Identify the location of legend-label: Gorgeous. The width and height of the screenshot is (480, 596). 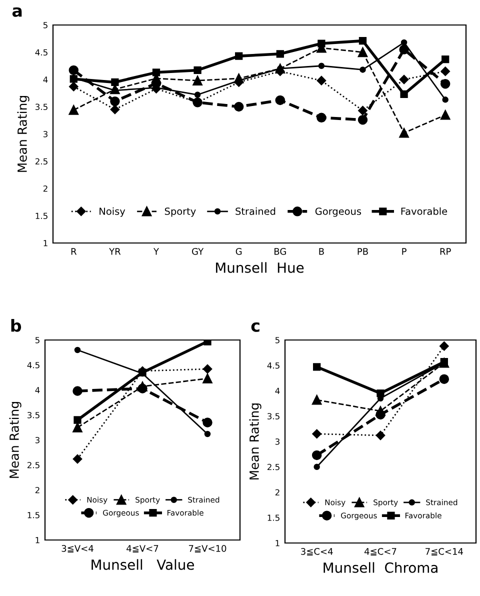
(338, 212).